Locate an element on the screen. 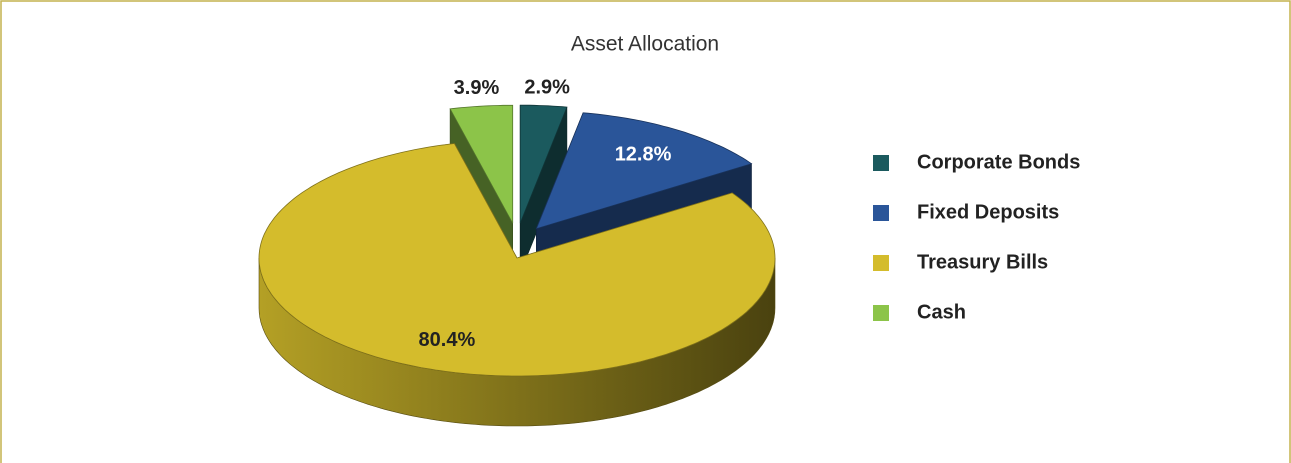  chart-title: Asset Allocation is located at coordinates (645, 44).